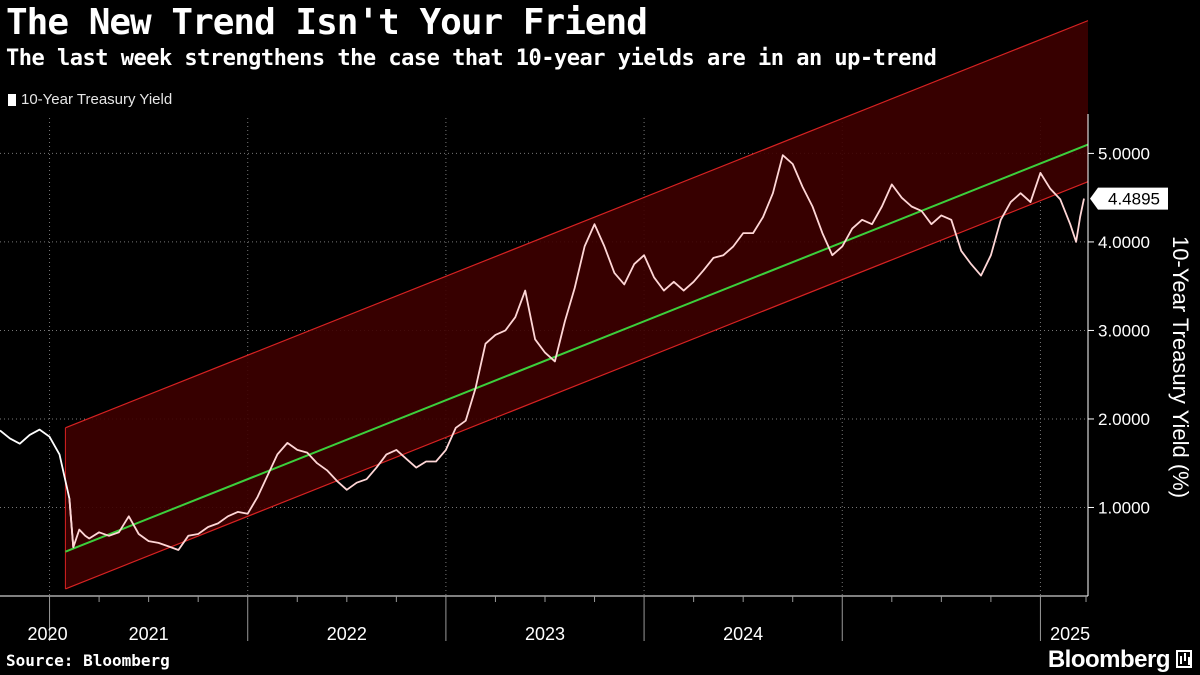  What do you see at coordinates (545, 634) in the screenshot?
I see `x-tick-label: 2023` at bounding box center [545, 634].